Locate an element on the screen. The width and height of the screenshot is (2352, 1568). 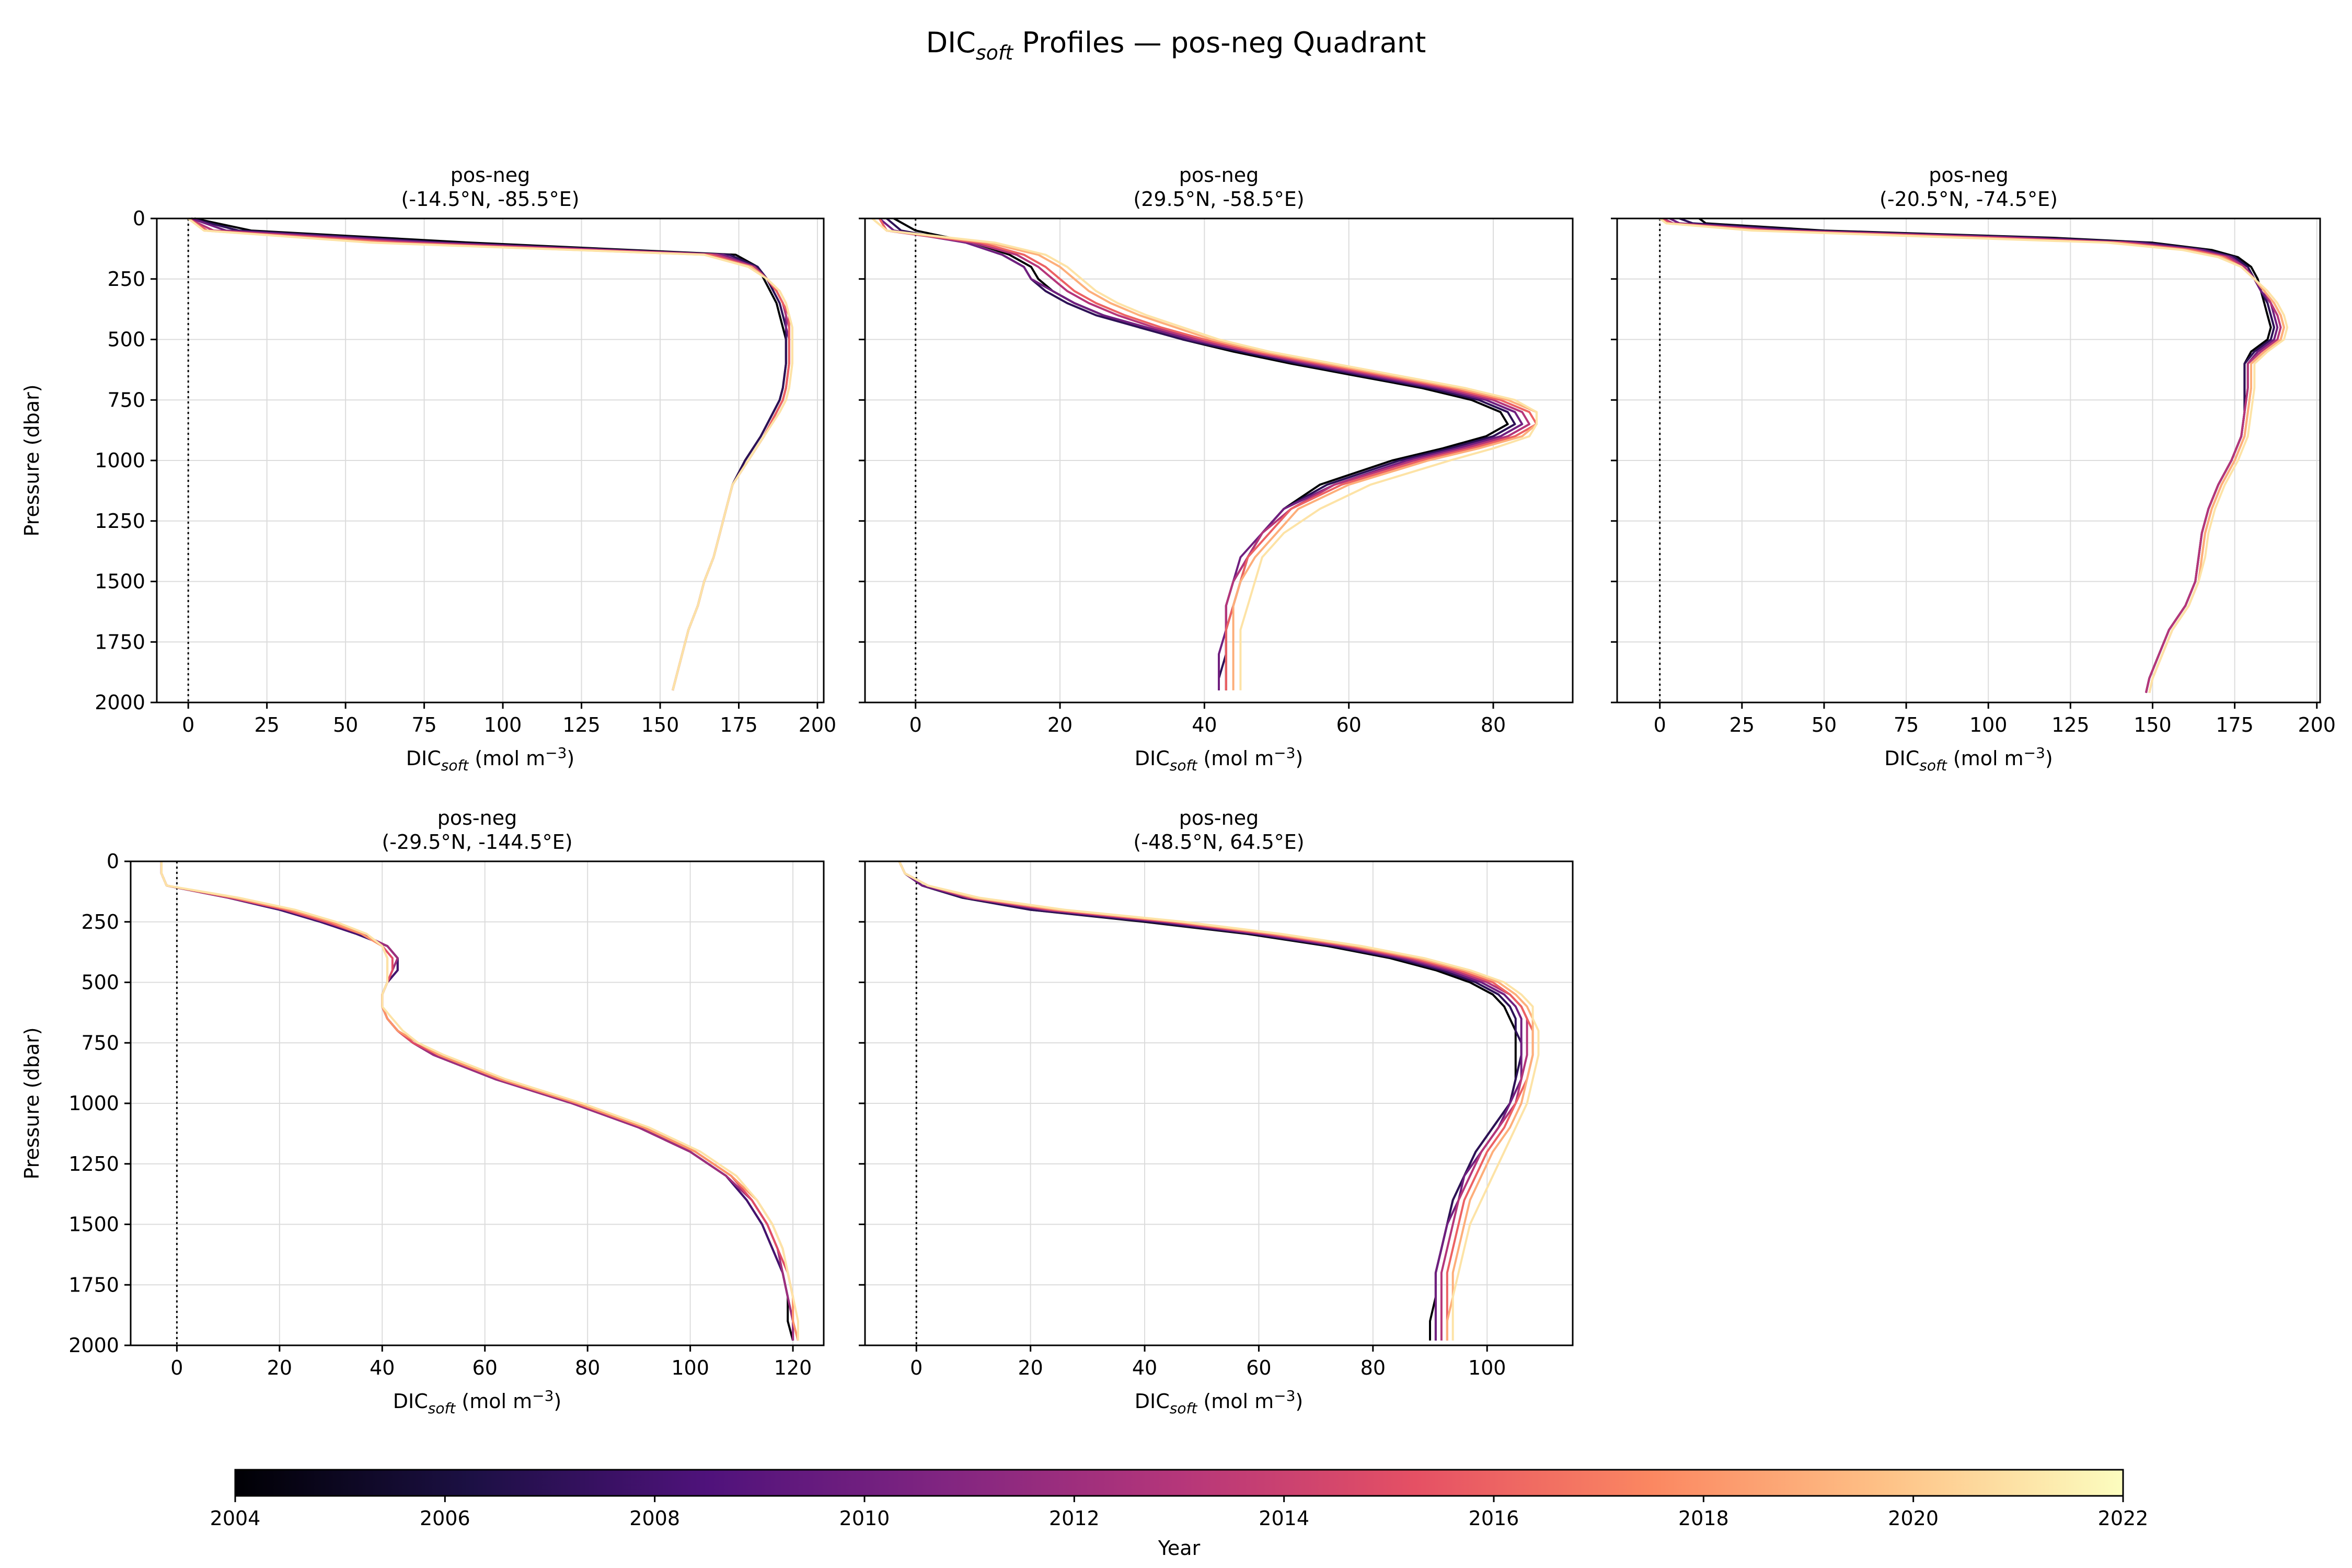
y-axis-label: Pressure (dbar) is located at coordinates (31, 460).